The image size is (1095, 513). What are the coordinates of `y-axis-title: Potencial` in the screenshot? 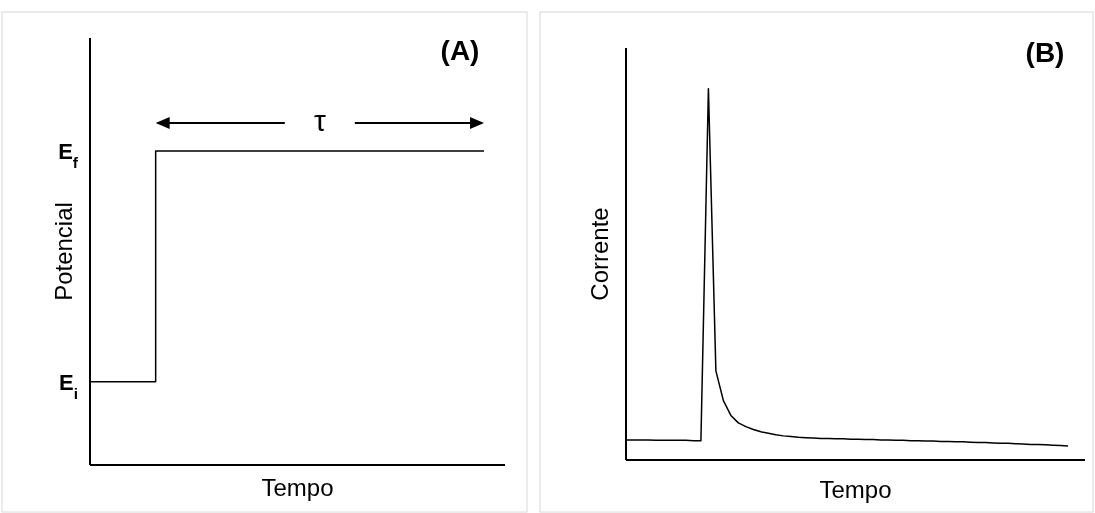 It's located at (63, 251).